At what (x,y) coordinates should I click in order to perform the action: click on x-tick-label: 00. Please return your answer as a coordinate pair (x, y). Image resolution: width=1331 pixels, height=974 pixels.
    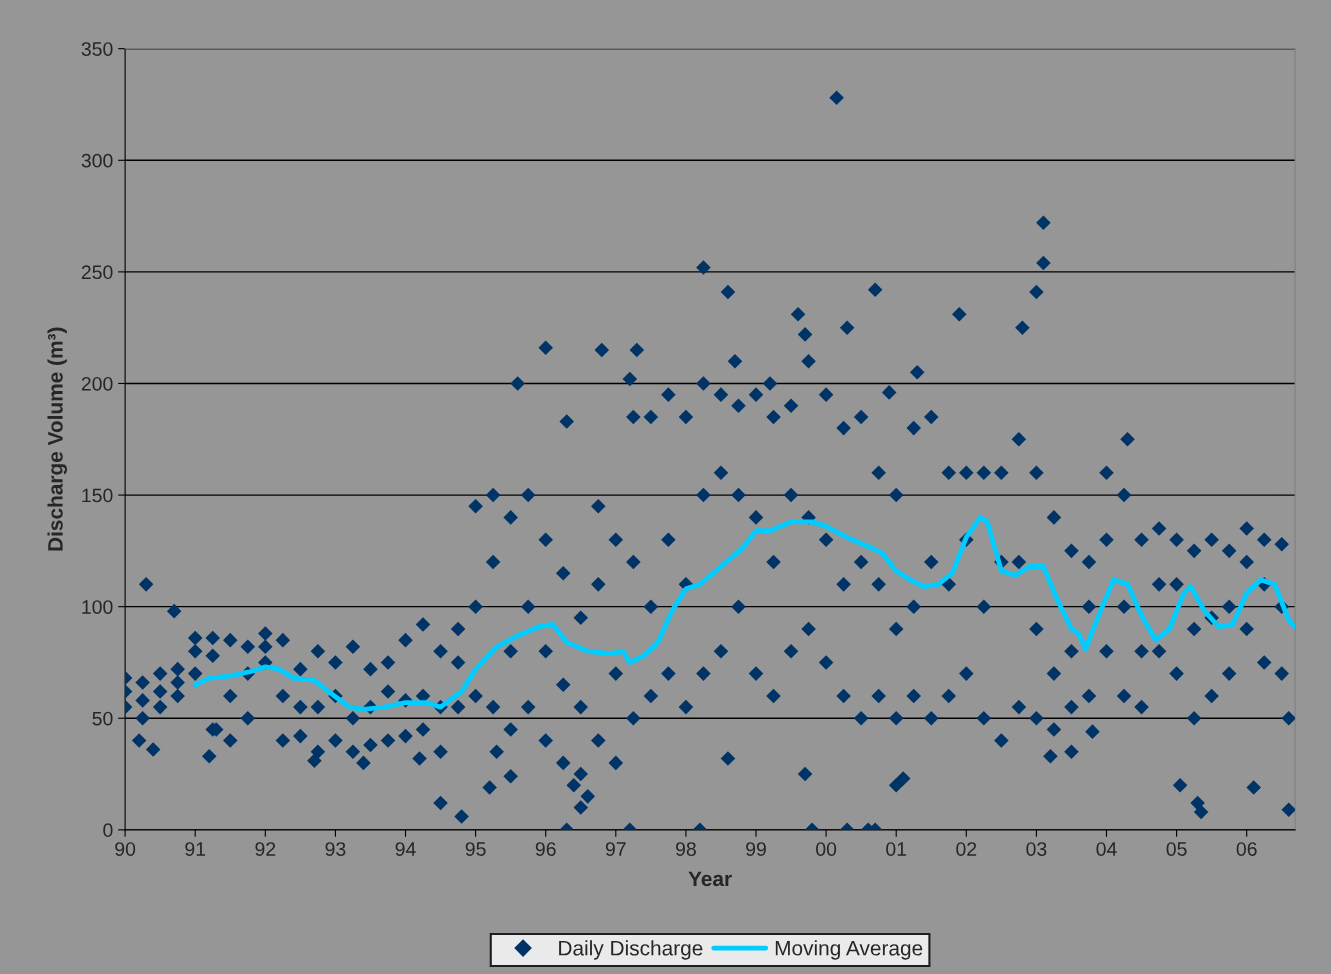
    Looking at the image, I should click on (826, 849).